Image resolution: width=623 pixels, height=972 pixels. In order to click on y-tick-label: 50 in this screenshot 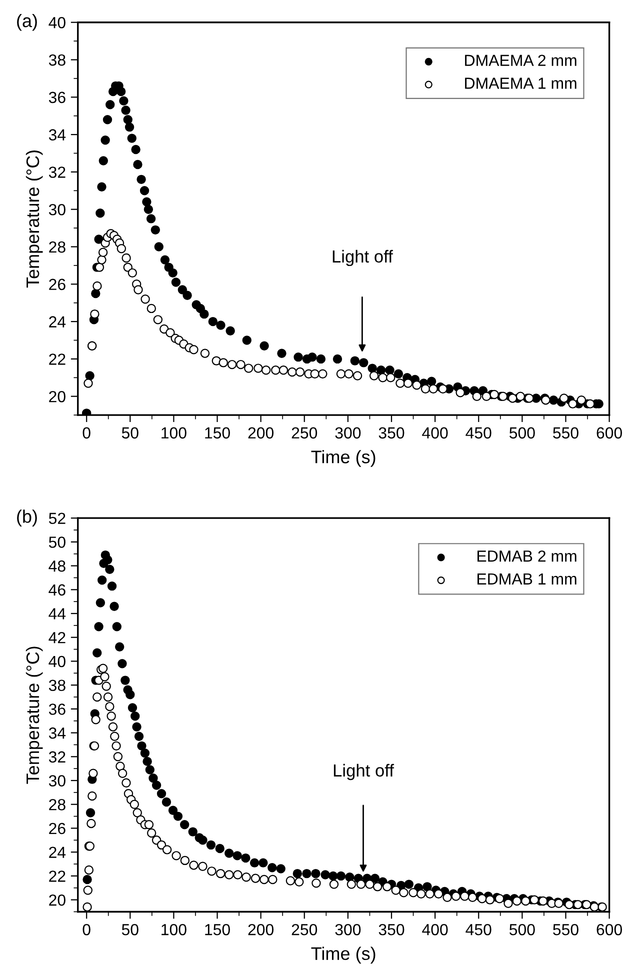, I will do `click(57, 542)`.